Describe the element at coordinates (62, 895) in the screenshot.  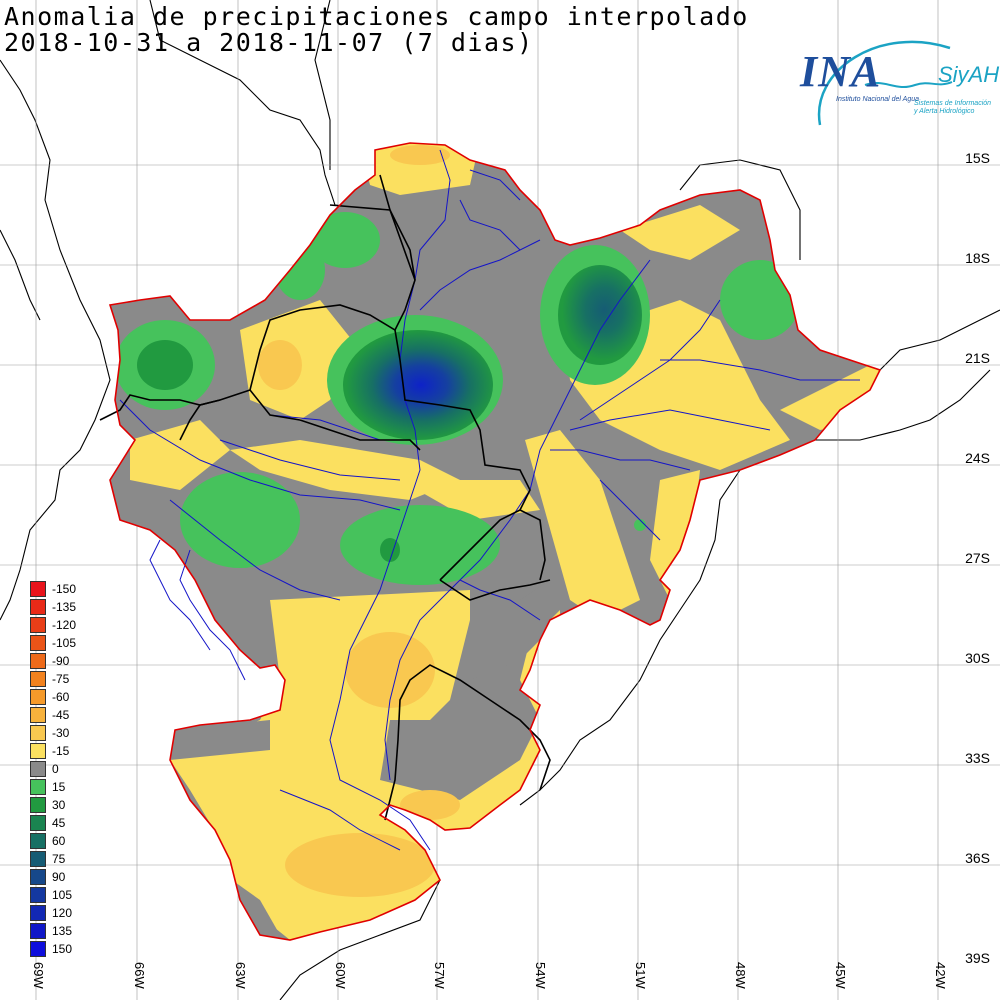
I see `legend-label: 105` at that location.